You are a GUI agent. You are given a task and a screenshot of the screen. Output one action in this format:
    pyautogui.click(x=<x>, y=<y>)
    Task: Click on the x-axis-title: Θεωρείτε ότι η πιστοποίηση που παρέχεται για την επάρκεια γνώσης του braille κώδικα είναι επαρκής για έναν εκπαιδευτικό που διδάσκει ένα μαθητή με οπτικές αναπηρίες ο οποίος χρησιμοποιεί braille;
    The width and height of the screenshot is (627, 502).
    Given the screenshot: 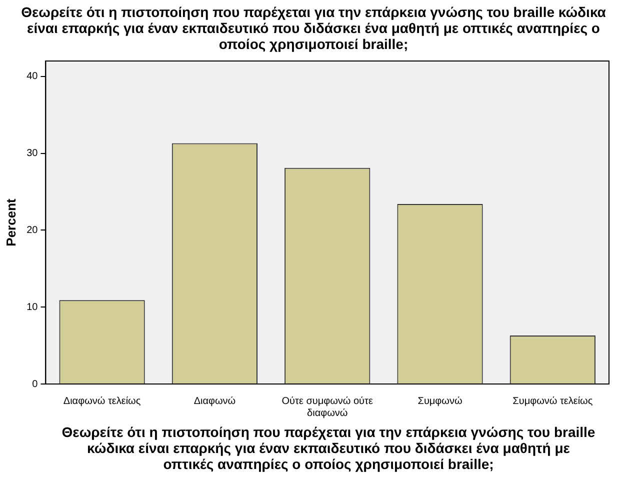 What is the action you would take?
    pyautogui.click(x=328, y=447)
    